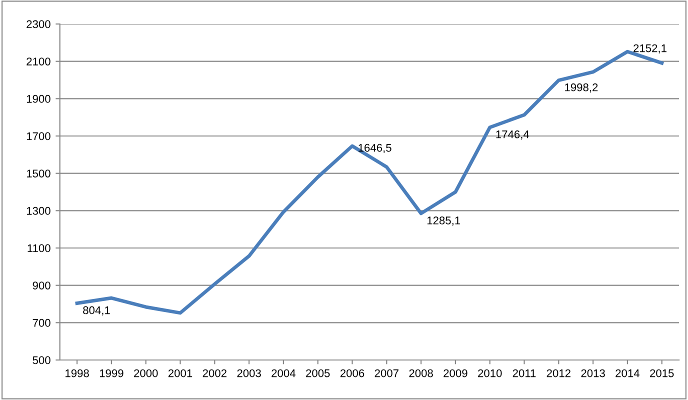  What do you see at coordinates (456, 373) in the screenshot?
I see `x-tick-label: 2009` at bounding box center [456, 373].